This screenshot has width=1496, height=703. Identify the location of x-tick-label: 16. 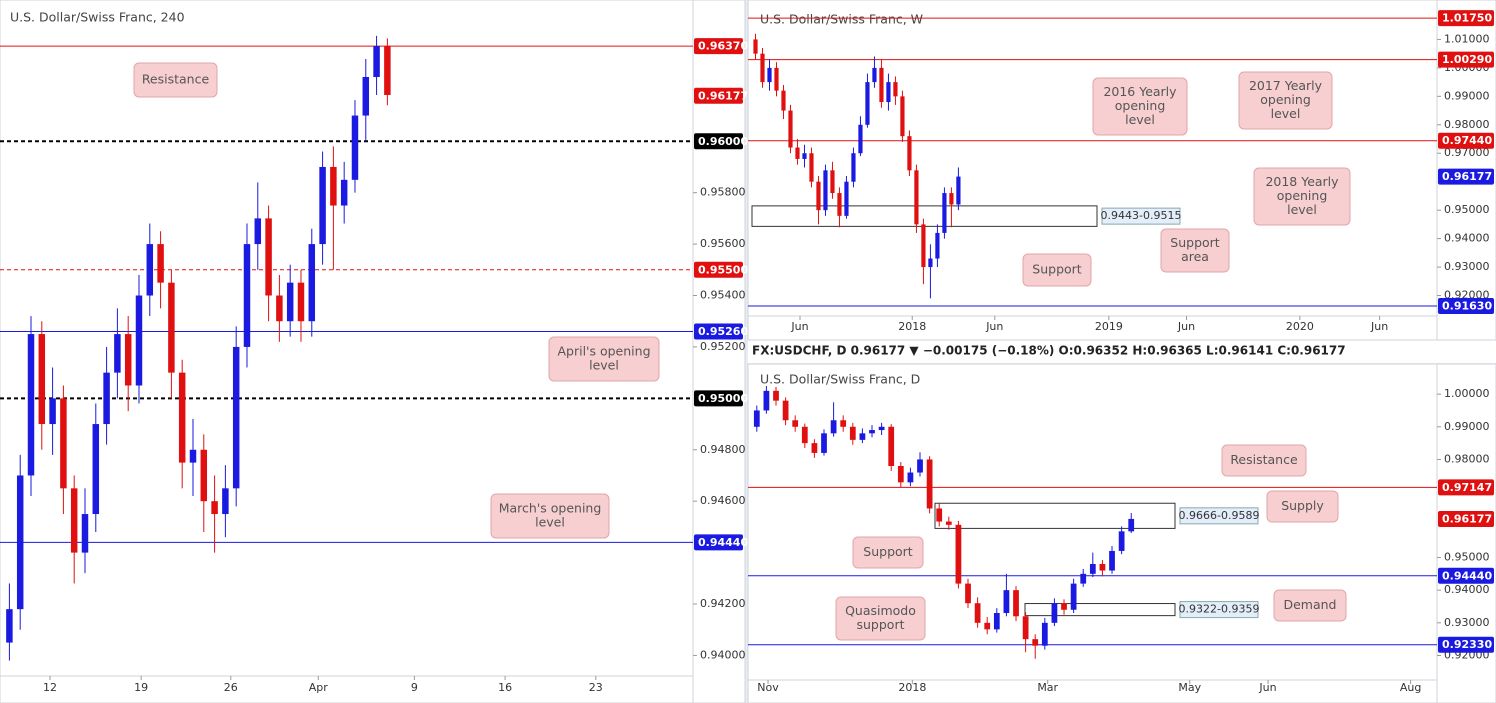
(505, 687).